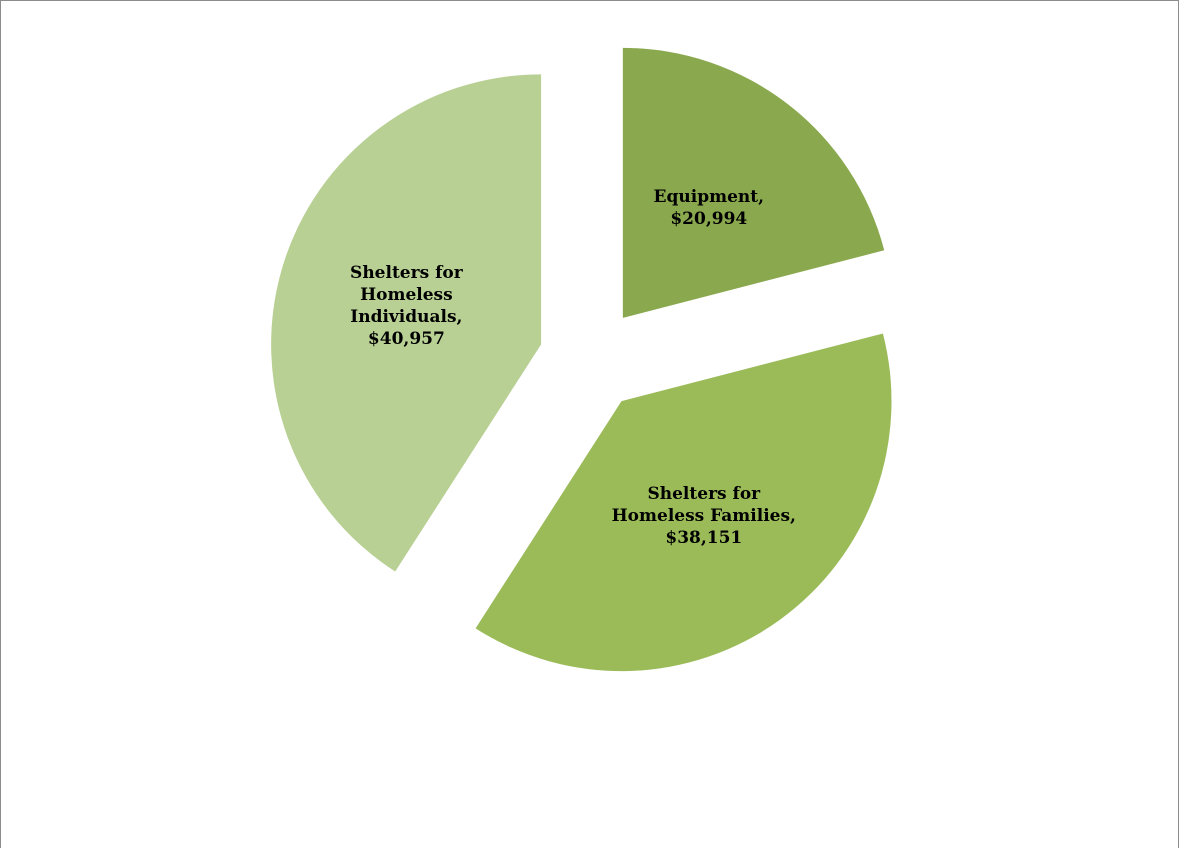  I want to click on slice-label-line: $40,957, so click(406, 339).